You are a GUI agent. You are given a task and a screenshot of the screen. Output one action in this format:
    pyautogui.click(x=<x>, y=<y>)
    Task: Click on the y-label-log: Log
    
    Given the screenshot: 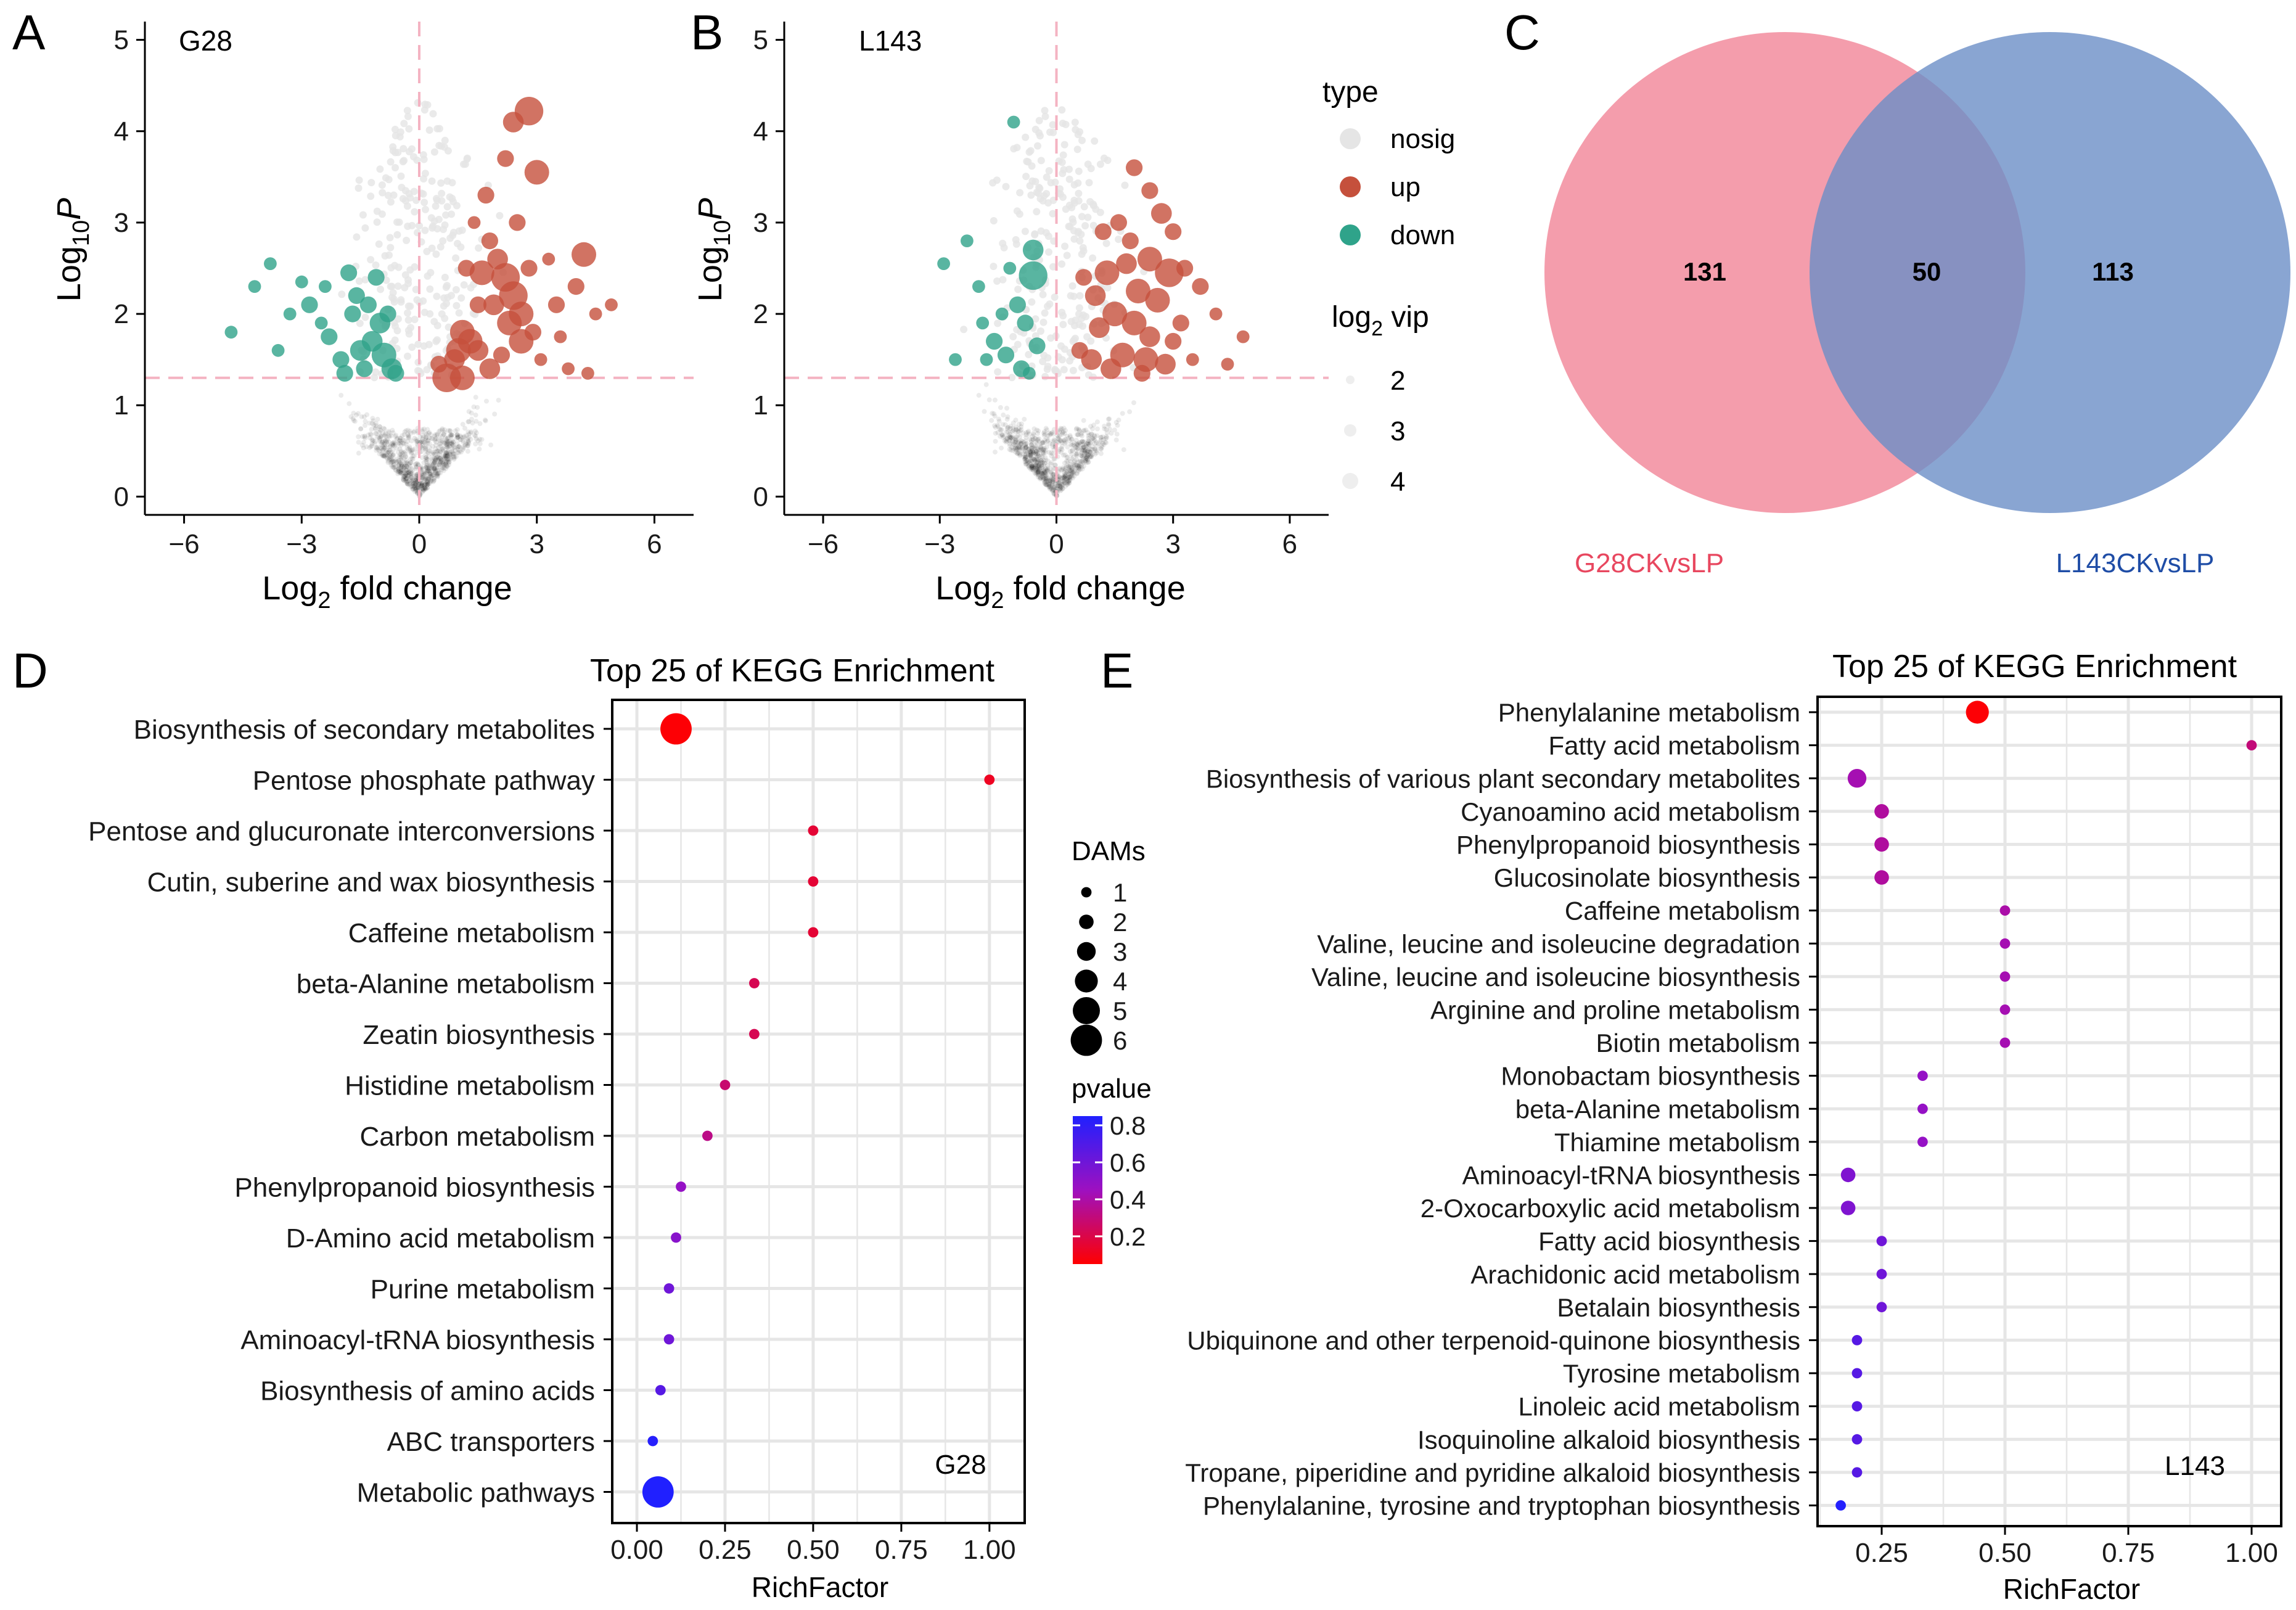 What is the action you would take?
    pyautogui.click(x=69, y=274)
    